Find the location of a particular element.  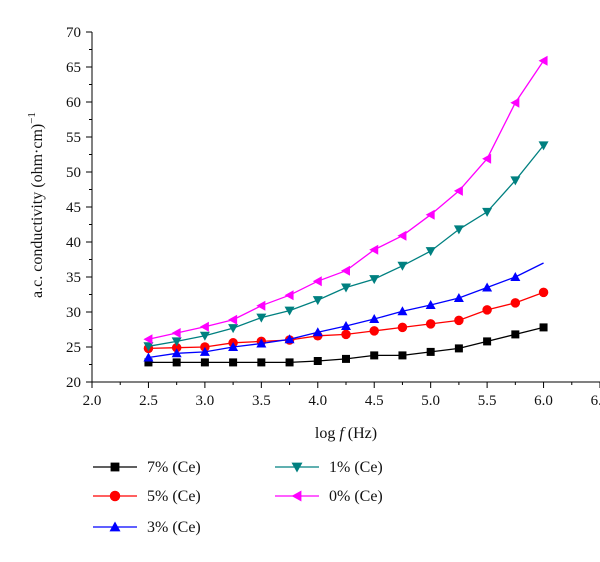

legend-item: 7% (Ce) is located at coordinates (147, 467).